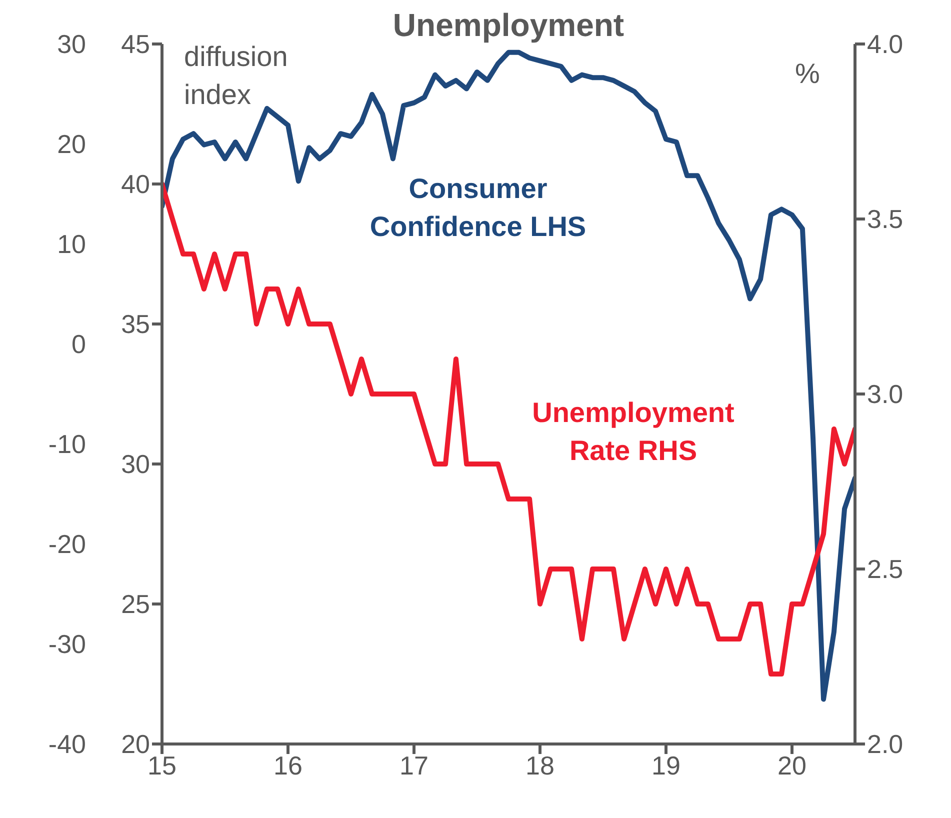 The width and height of the screenshot is (951, 818). Describe the element at coordinates (509, 25) in the screenshot. I see `chart-title: Unemployment` at that location.